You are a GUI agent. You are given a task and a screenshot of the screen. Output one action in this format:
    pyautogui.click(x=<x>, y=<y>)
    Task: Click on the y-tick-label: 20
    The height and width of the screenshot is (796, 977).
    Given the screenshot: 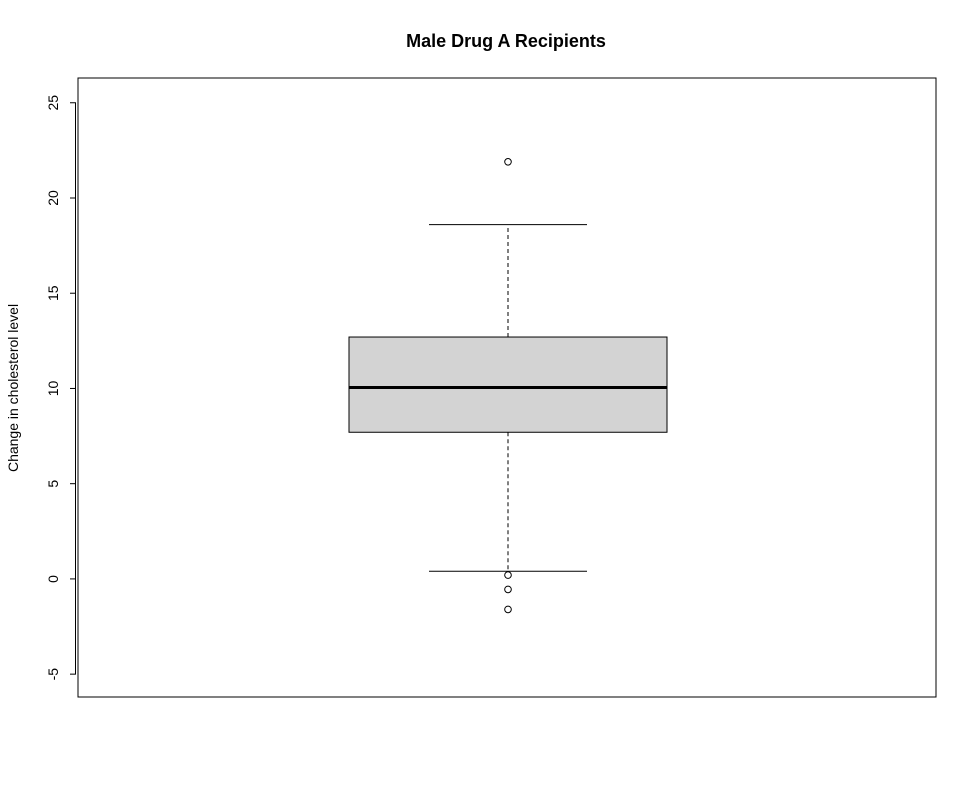 What is the action you would take?
    pyautogui.click(x=53, y=198)
    